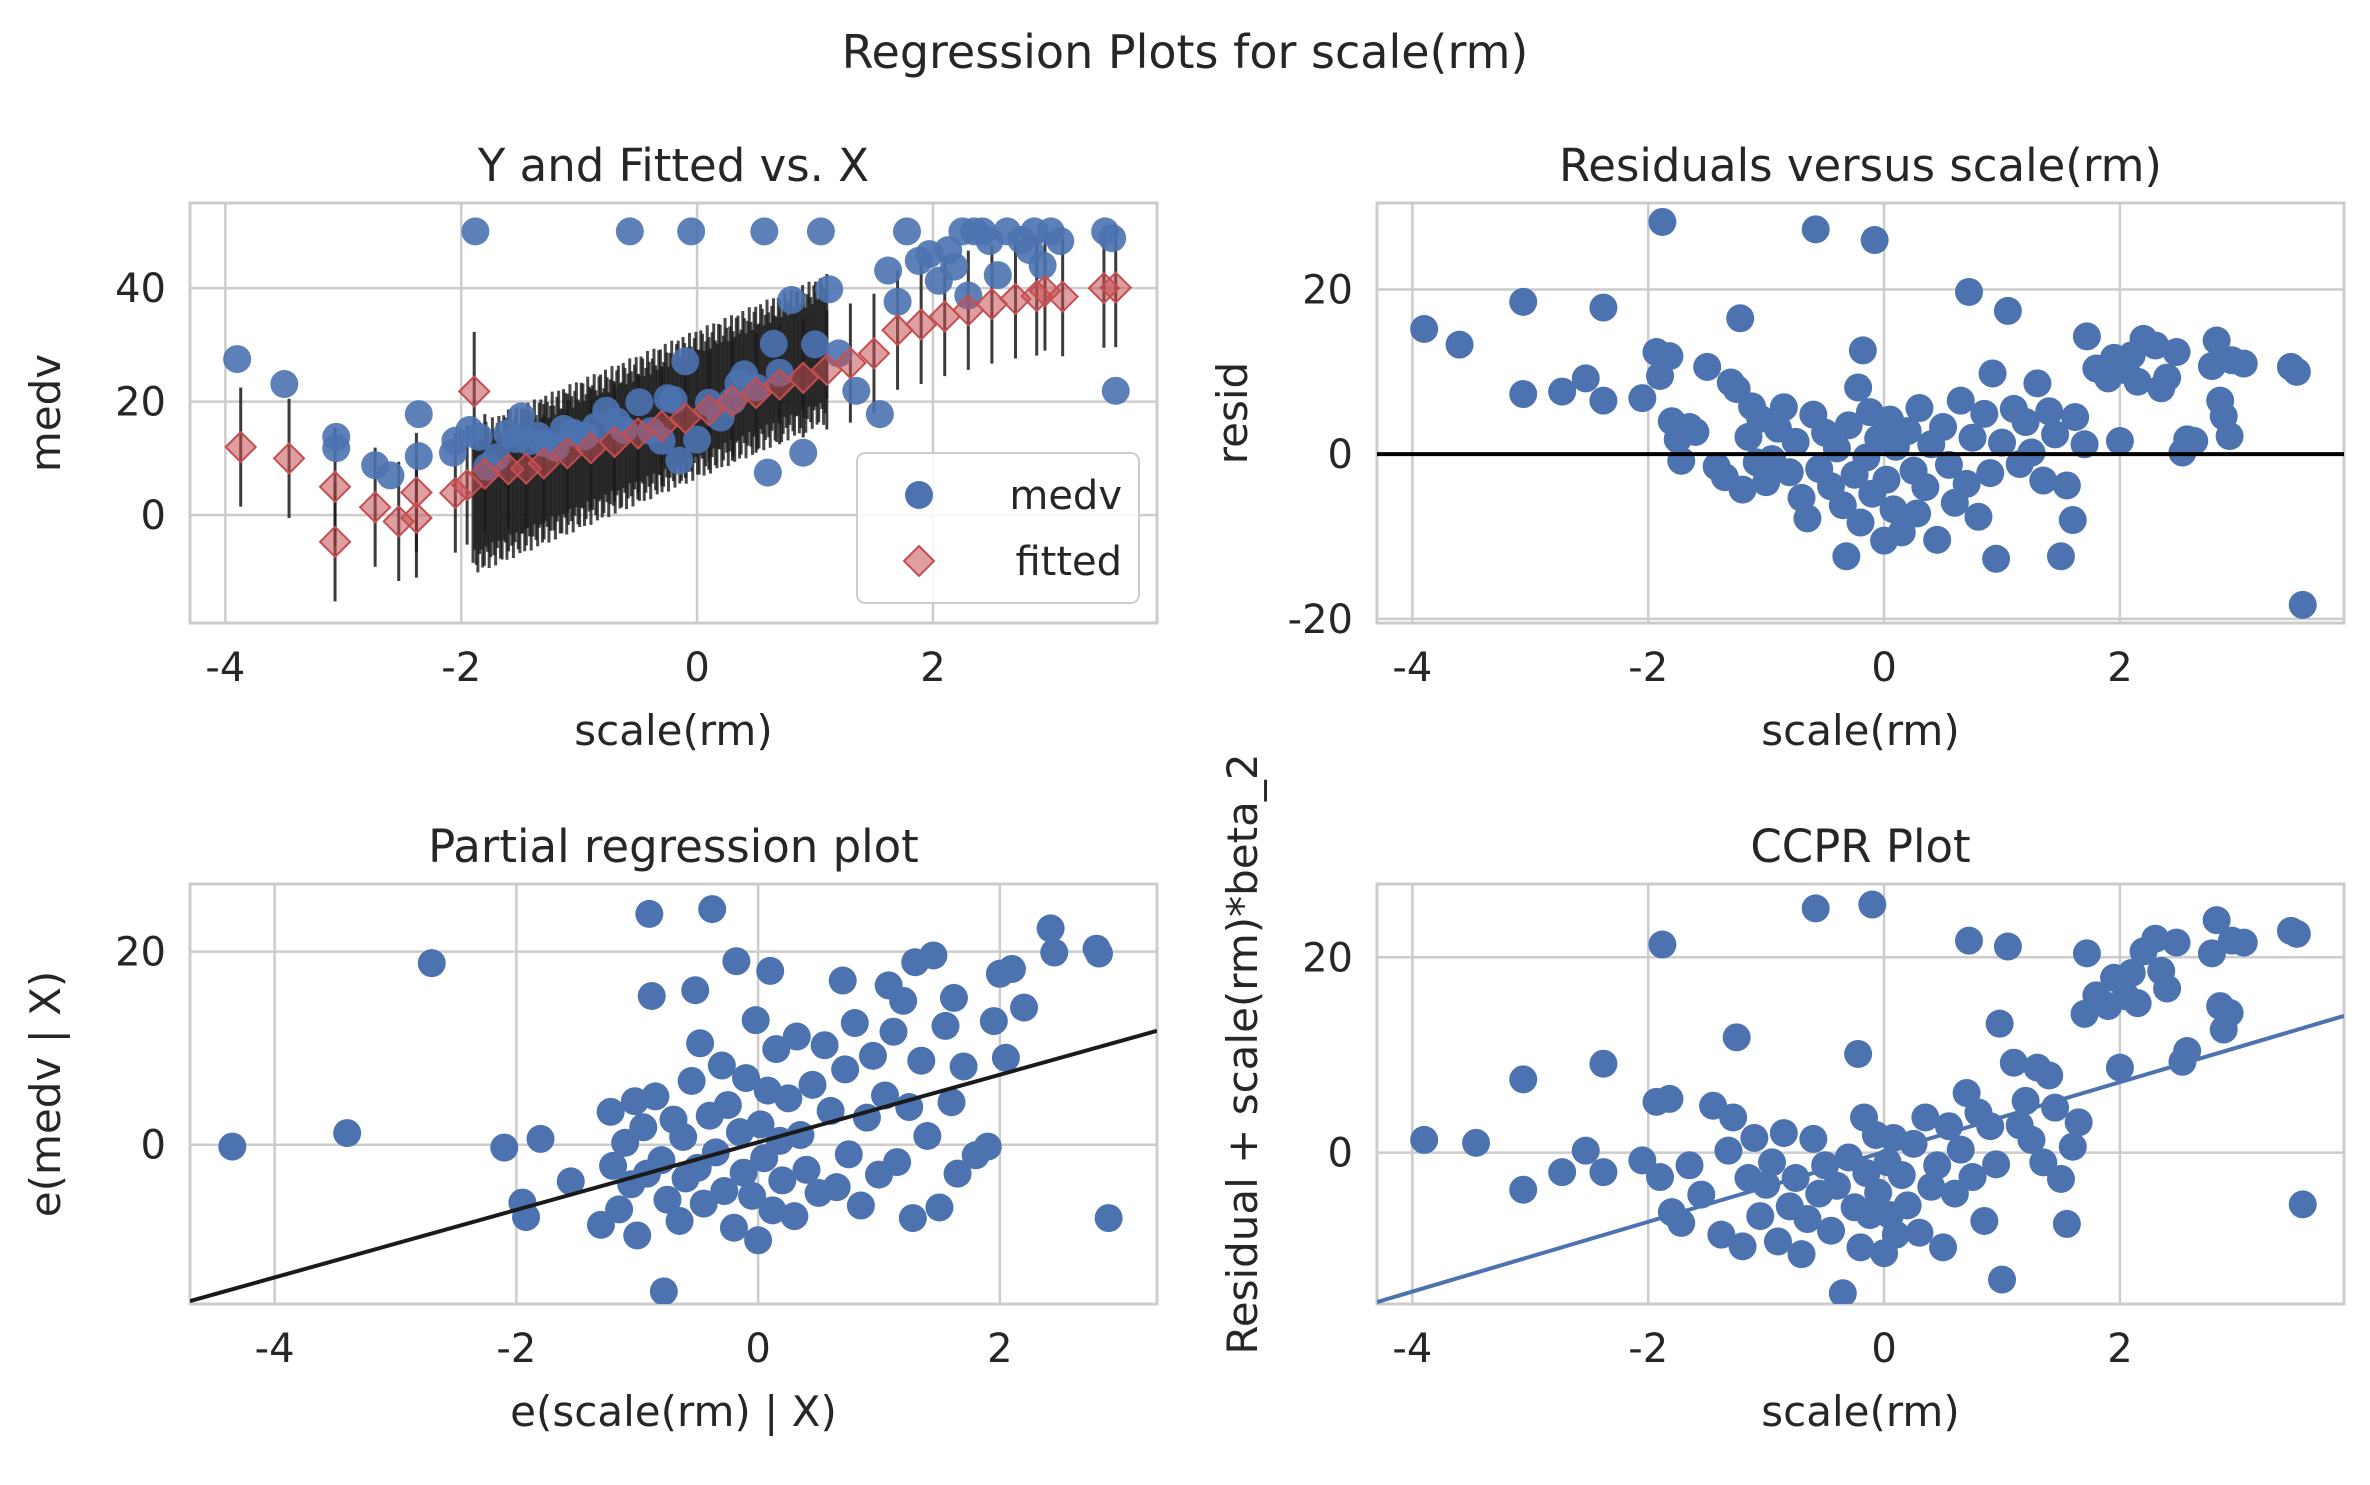 The height and width of the screenshot is (1485, 2370). I want to click on y-tick-label: -20, so click(1320, 620).